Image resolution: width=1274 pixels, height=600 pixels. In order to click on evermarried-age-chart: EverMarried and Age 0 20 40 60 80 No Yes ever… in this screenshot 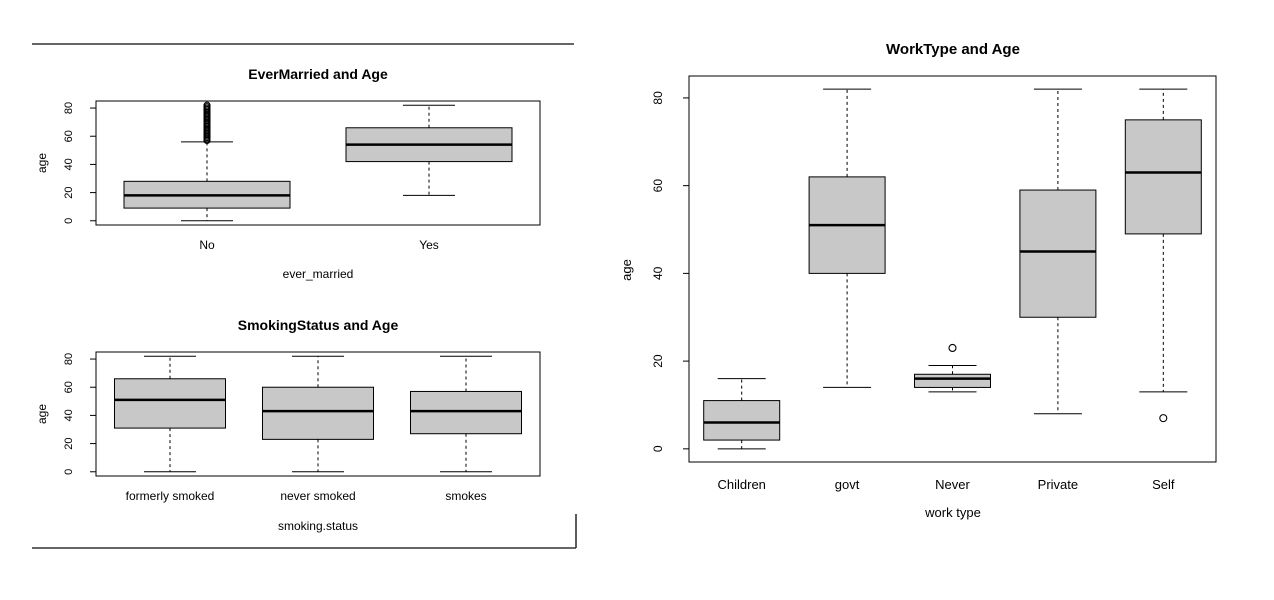, I will do `click(288, 173)`.